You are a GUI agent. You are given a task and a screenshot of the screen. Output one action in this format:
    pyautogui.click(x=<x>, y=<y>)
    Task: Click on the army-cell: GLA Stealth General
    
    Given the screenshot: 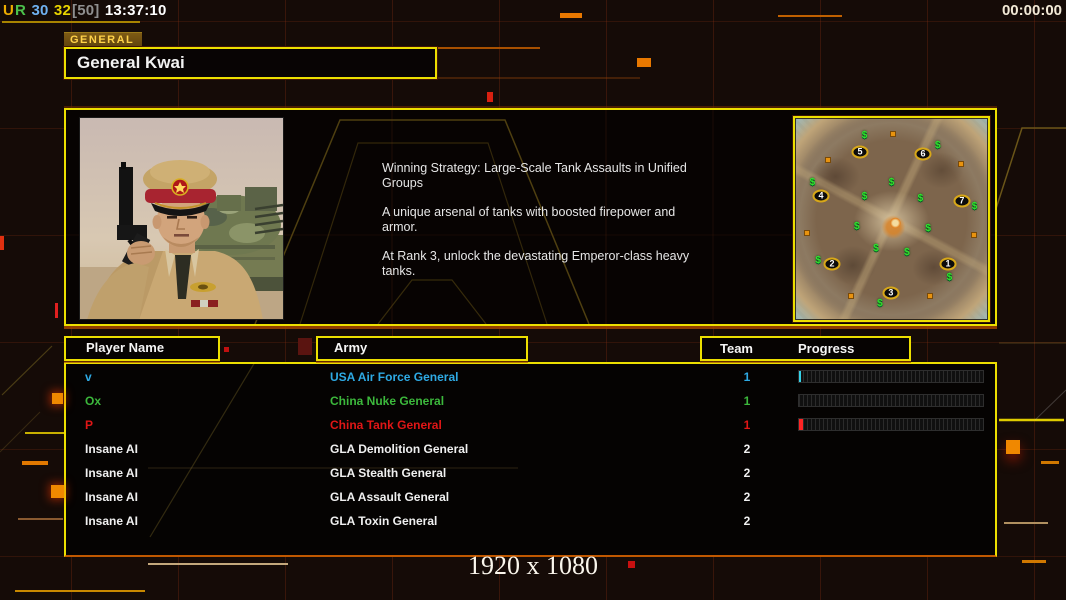 What is the action you would take?
    pyautogui.click(x=388, y=473)
    